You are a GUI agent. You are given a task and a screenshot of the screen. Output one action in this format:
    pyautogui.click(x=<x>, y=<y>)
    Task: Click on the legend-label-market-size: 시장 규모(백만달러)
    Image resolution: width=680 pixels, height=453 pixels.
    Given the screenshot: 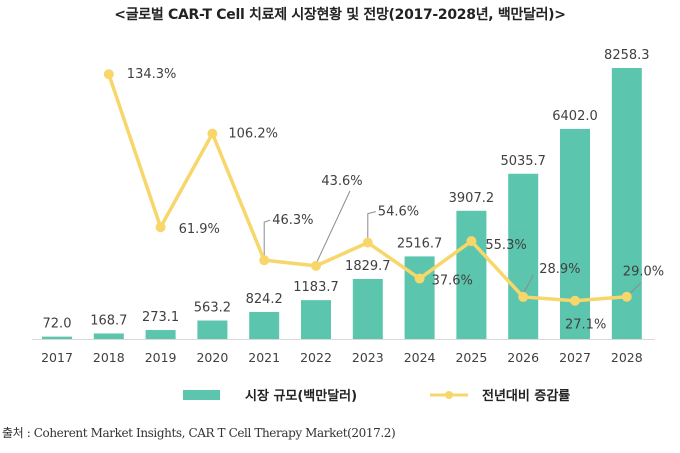 What is the action you would take?
    pyautogui.click(x=301, y=396)
    